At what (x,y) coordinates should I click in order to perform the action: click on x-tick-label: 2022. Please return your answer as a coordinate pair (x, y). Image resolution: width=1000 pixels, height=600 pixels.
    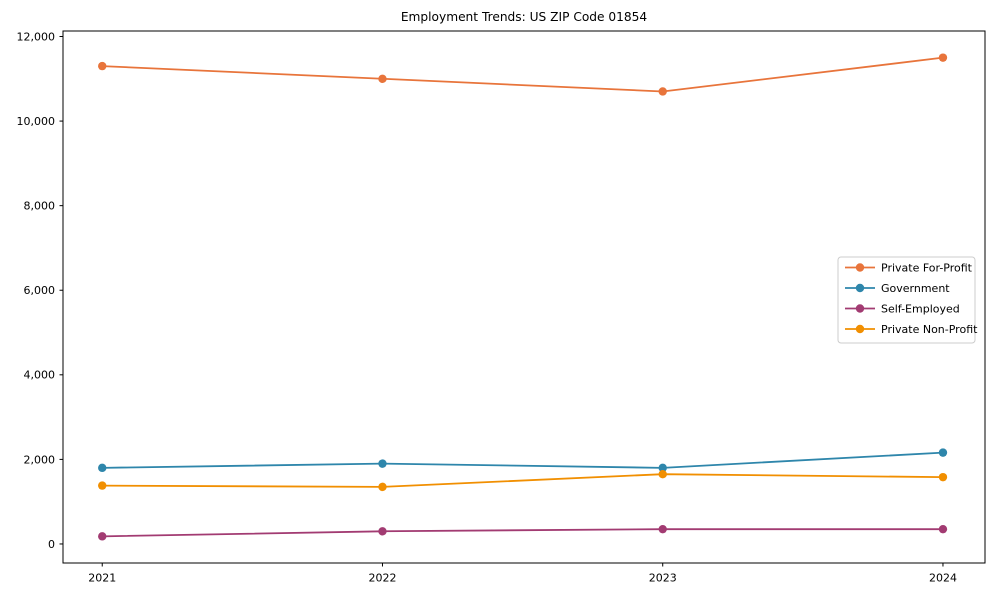
    Looking at the image, I should click on (382, 578).